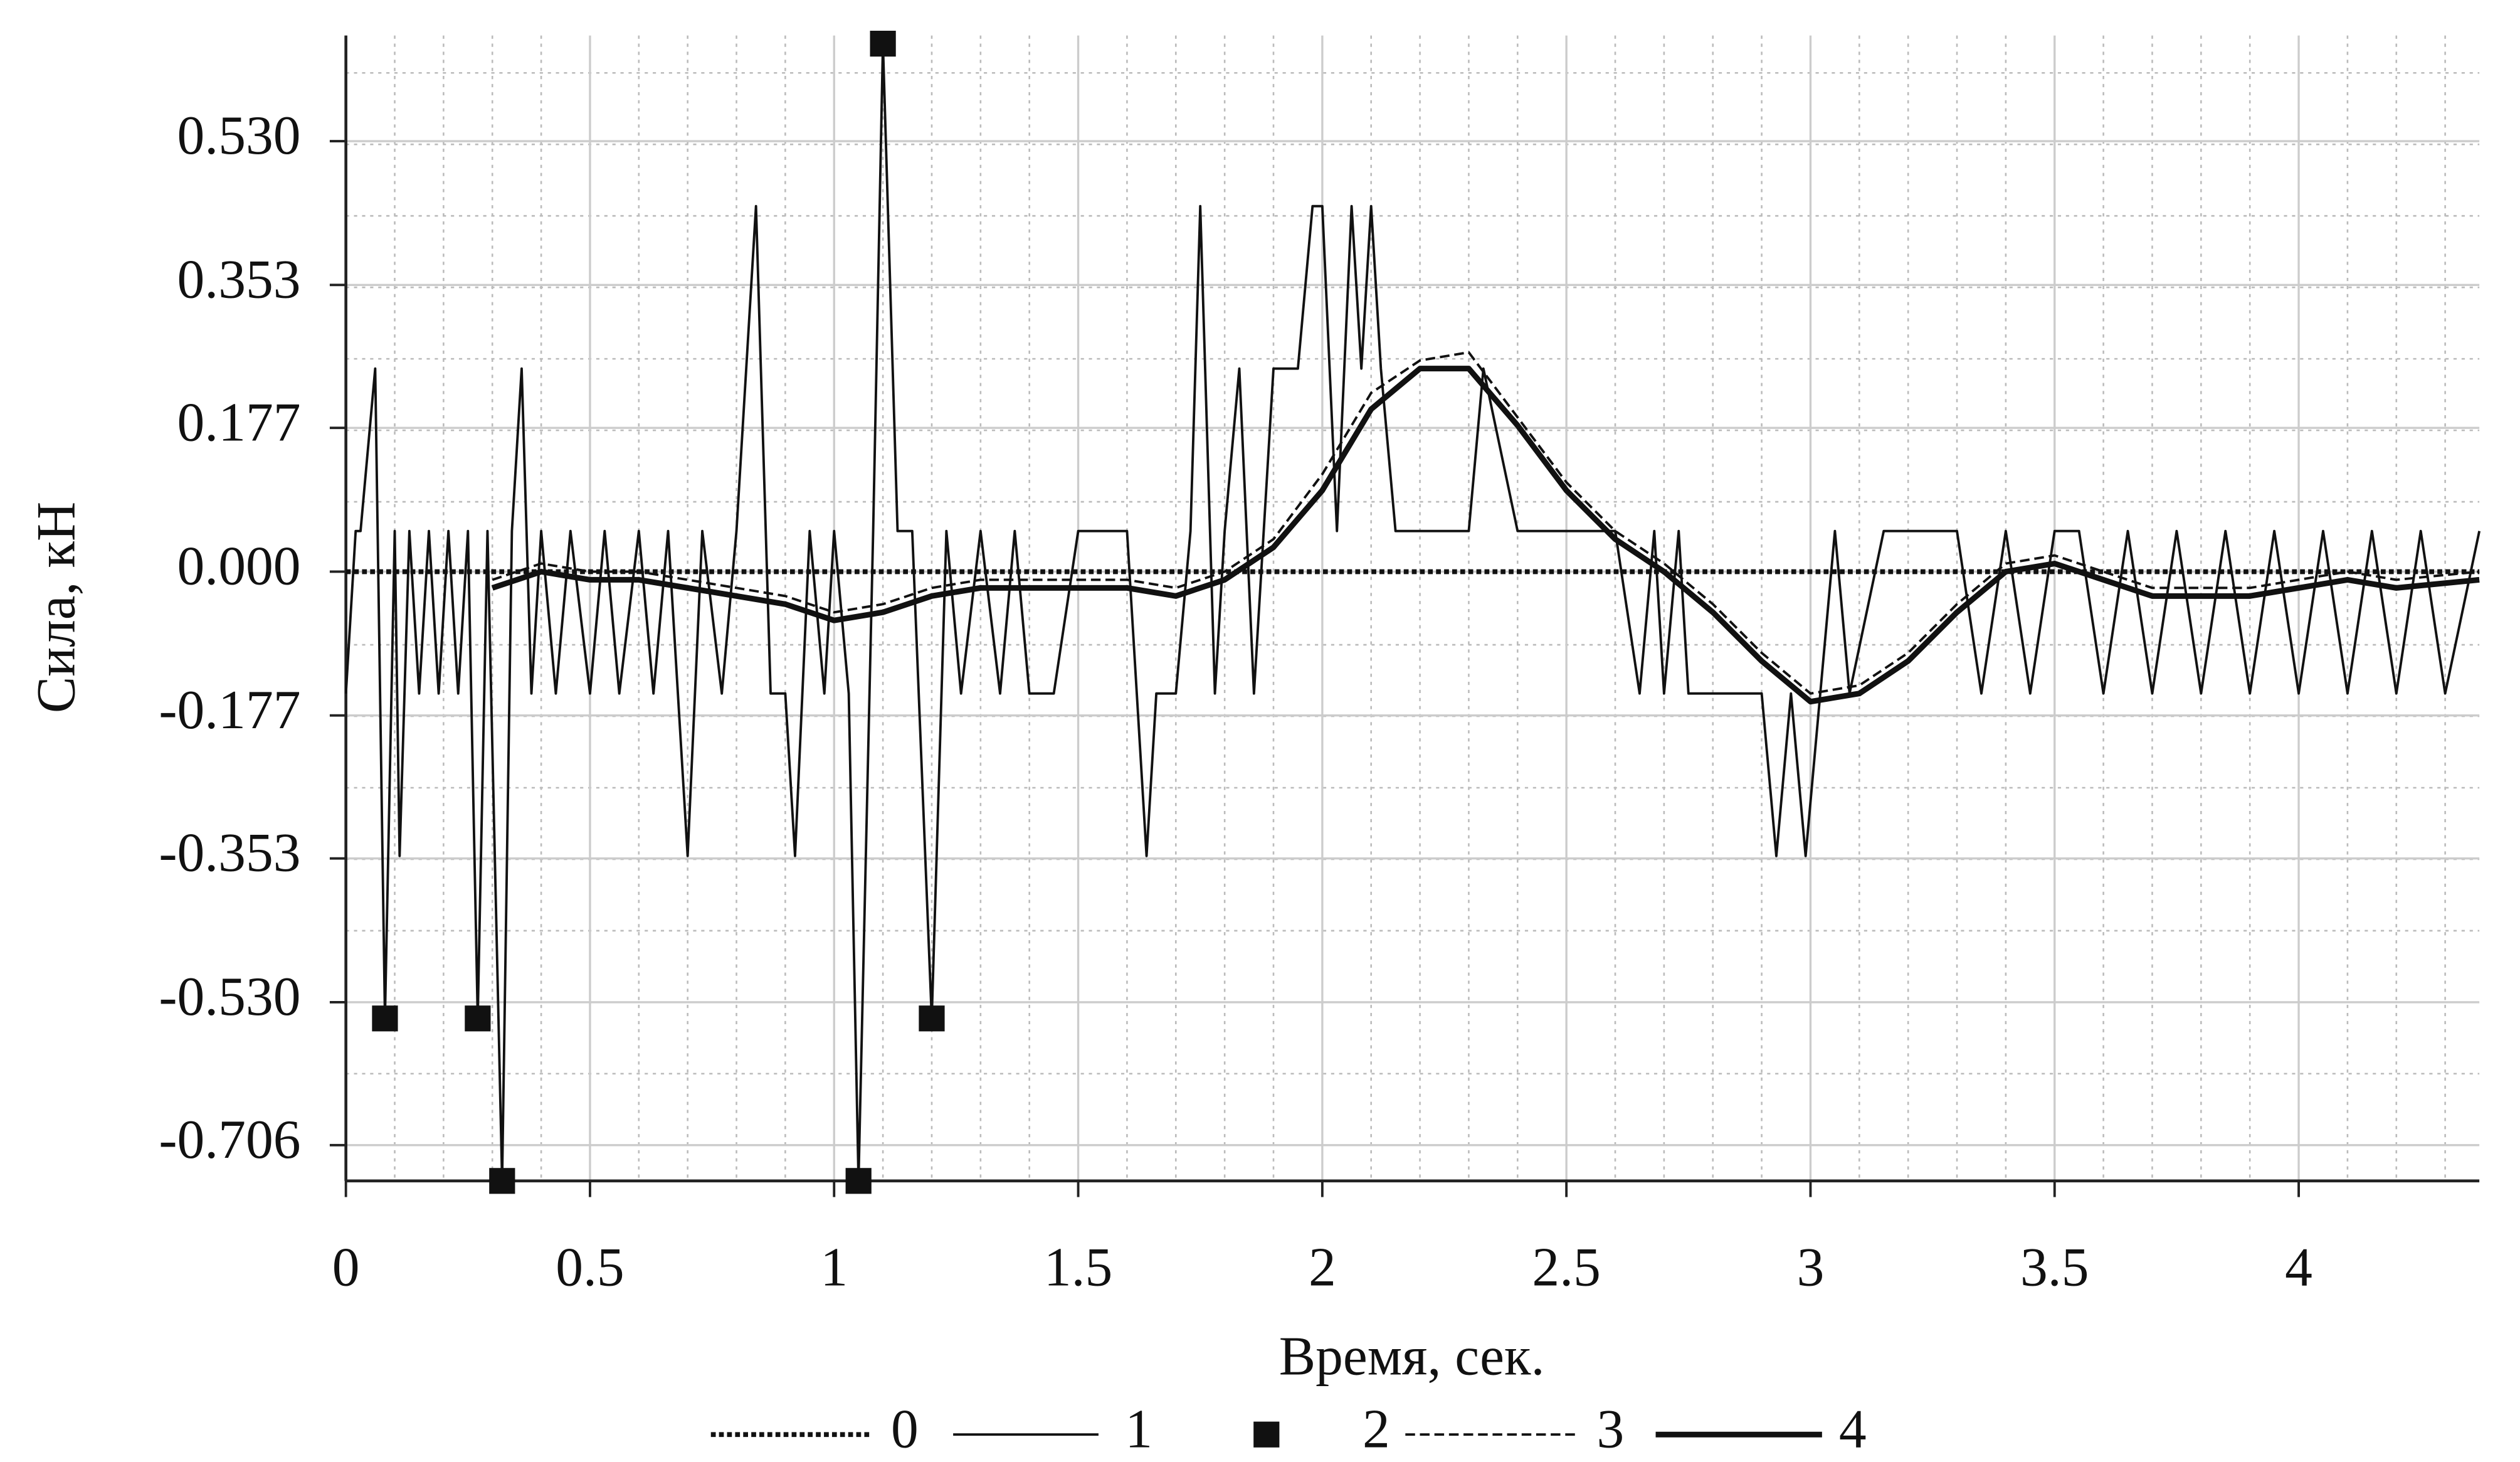 This screenshot has height=1462, width=2520. Describe the element at coordinates (1853, 1428) in the screenshot. I see `legend-label: 4` at that location.